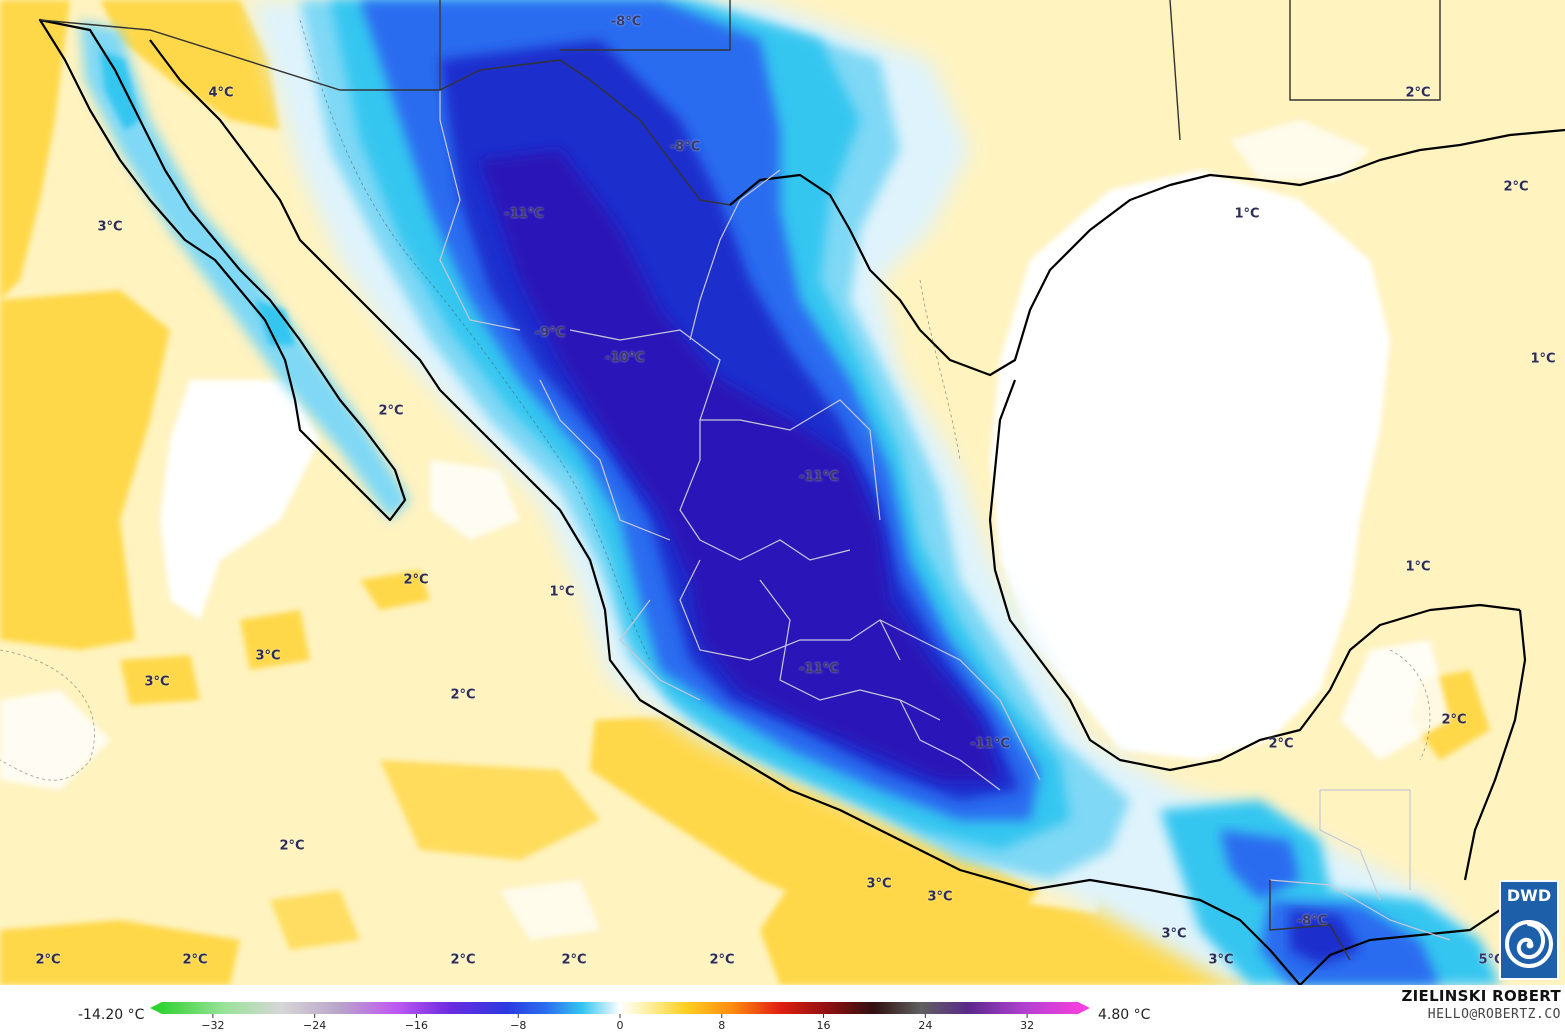 The image size is (1565, 1035). What do you see at coordinates (823, 1025) in the screenshot?
I see `color-scale-tick-label: 16` at bounding box center [823, 1025].